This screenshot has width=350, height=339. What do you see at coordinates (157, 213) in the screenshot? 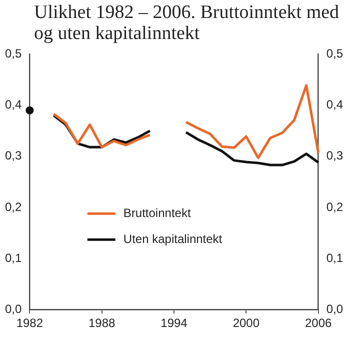
I see `legend-label: Bruttoinntekt` at bounding box center [157, 213].